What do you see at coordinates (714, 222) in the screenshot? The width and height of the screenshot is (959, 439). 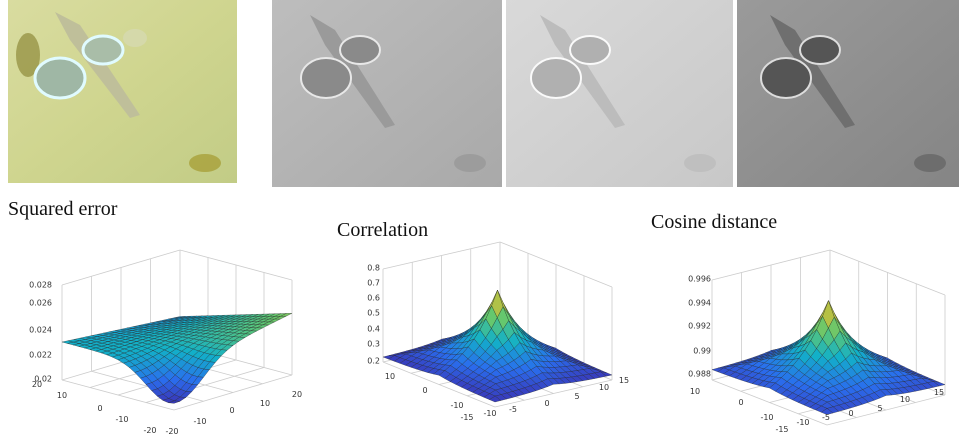 I see `plot-title: Cosine distance` at bounding box center [714, 222].